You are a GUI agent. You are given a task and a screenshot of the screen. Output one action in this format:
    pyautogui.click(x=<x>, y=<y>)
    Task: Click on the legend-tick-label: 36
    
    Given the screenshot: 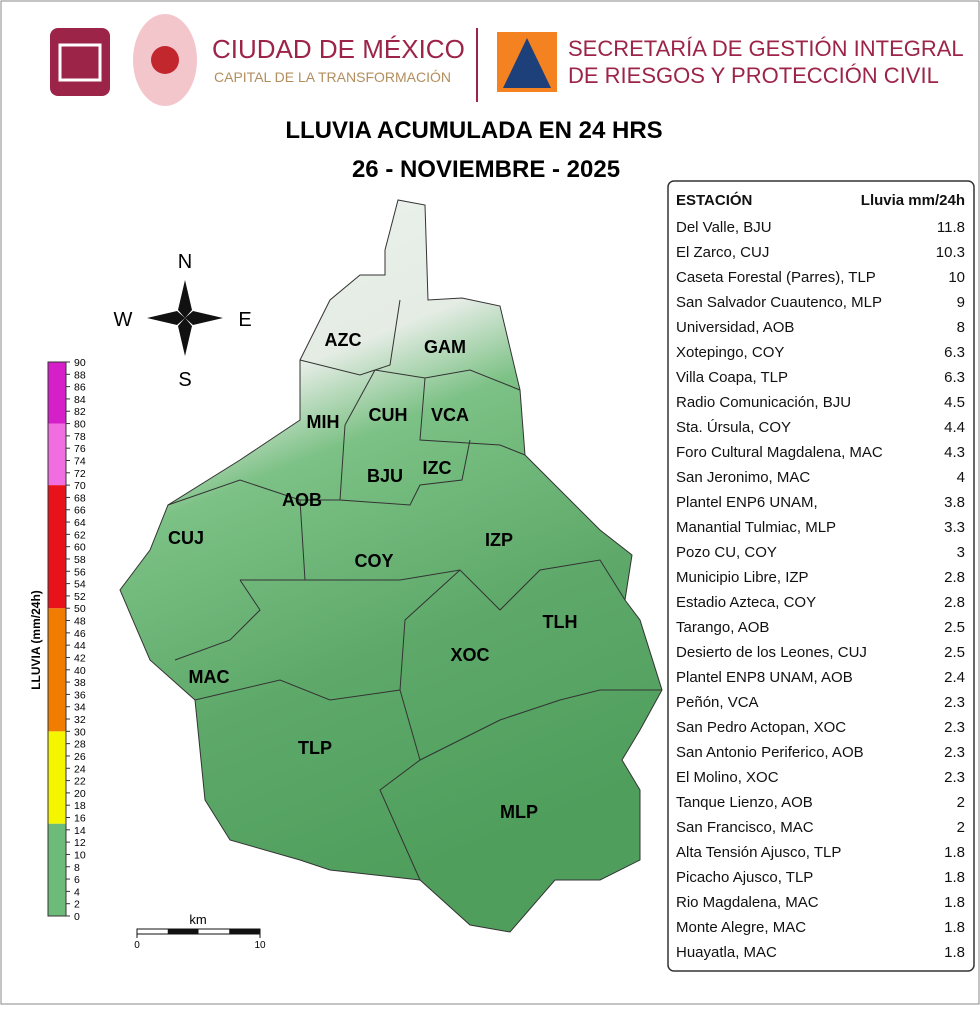 What is the action you would take?
    pyautogui.click(x=80, y=695)
    